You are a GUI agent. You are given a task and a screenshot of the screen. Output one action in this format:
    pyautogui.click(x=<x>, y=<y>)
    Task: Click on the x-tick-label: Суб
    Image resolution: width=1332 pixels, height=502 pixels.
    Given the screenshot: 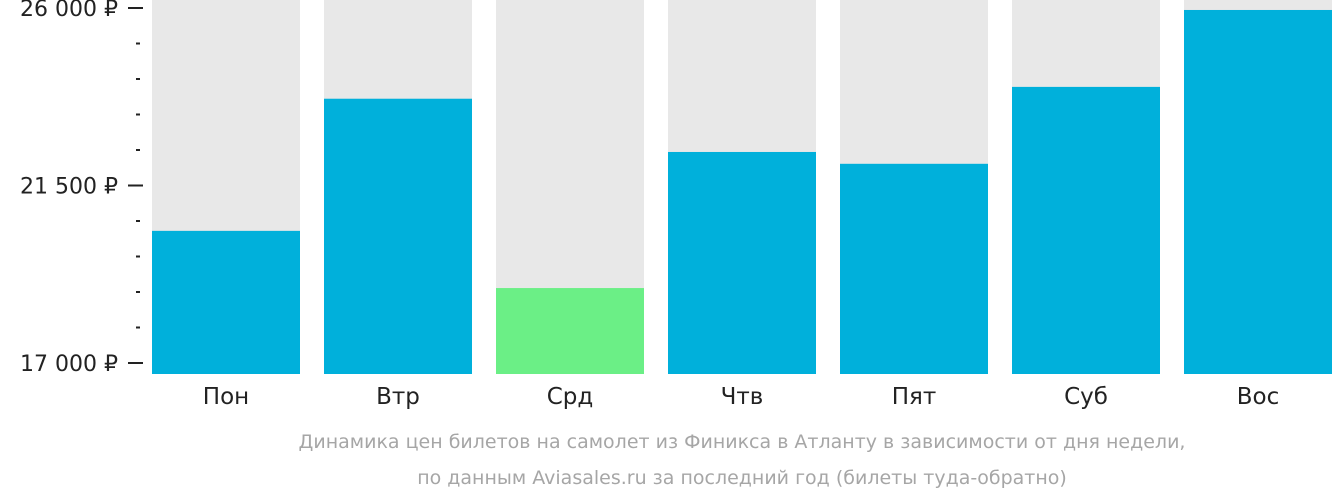 What is the action you would take?
    pyautogui.click(x=1086, y=397)
    